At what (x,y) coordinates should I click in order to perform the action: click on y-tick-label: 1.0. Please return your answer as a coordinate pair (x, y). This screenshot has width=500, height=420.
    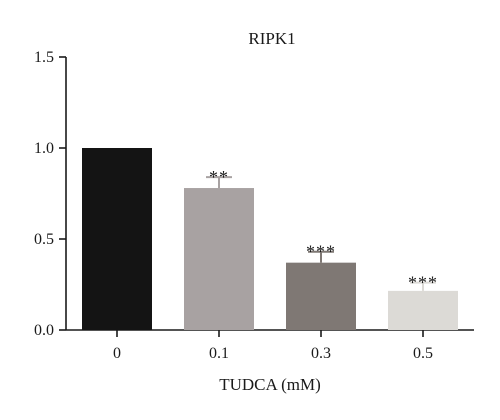
    Looking at the image, I should click on (44, 148).